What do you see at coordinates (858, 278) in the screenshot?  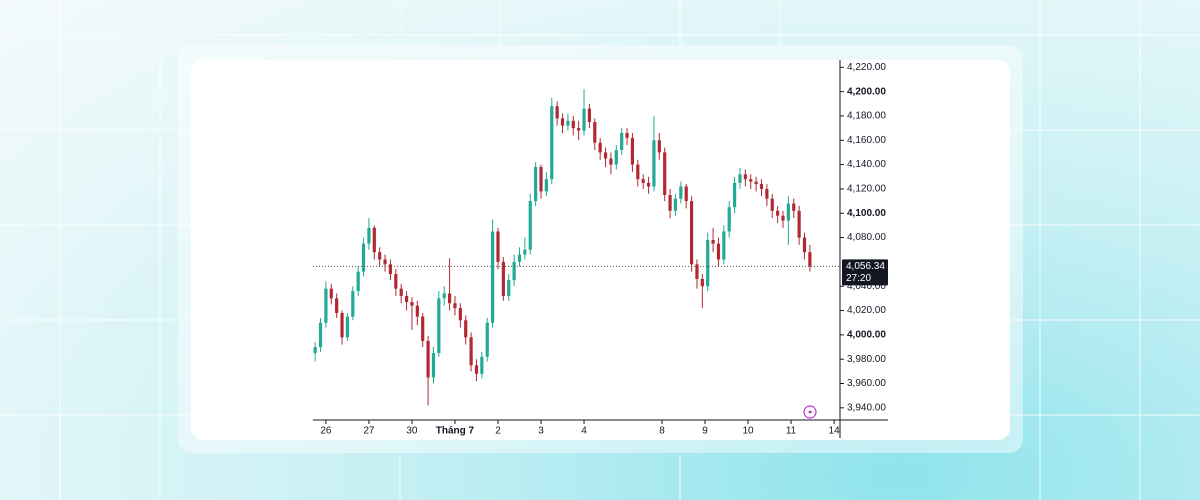 I see `countdown-label: 27:20` at bounding box center [858, 278].